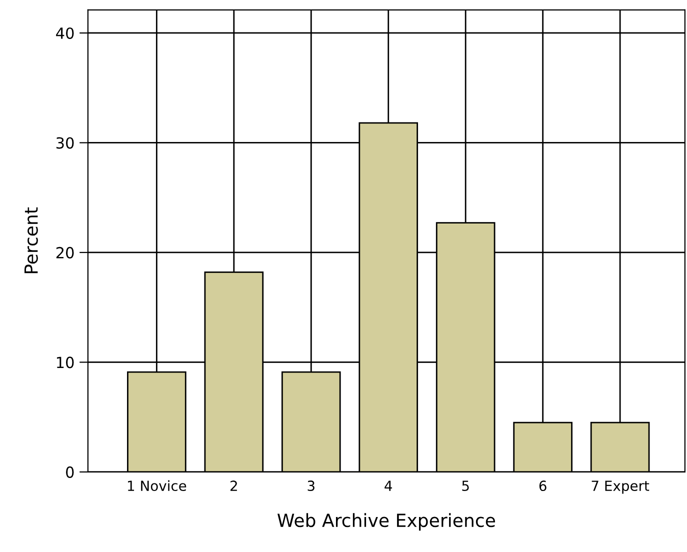  I want to click on y-tick-label: 30, so click(65, 143).